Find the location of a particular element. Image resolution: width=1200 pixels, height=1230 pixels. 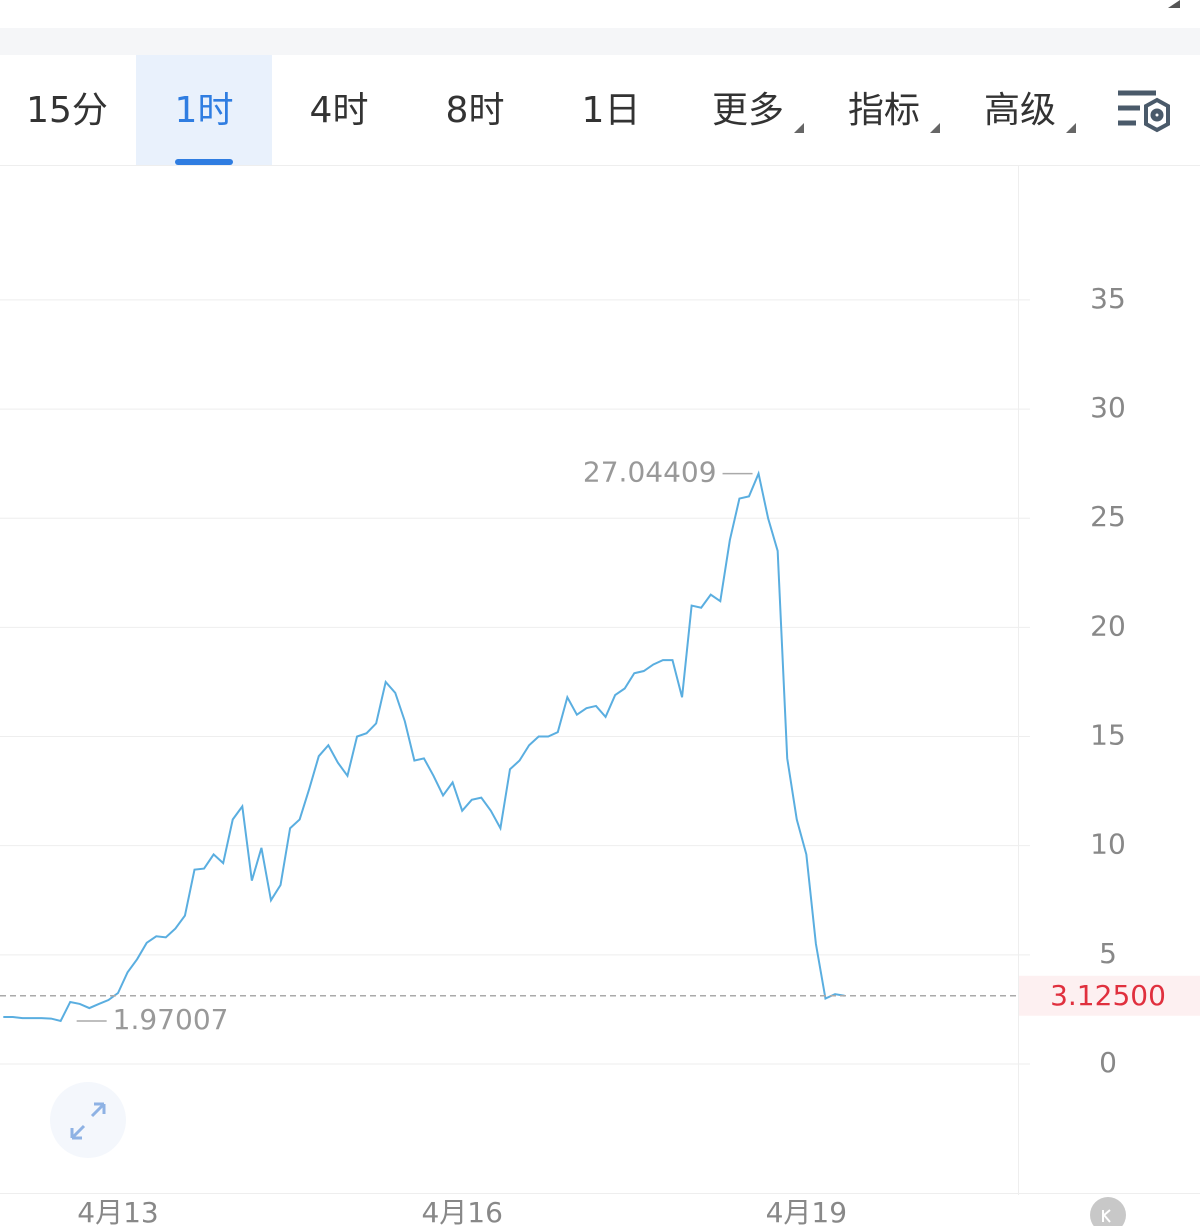

settings-icon is located at coordinates (1144, 111).